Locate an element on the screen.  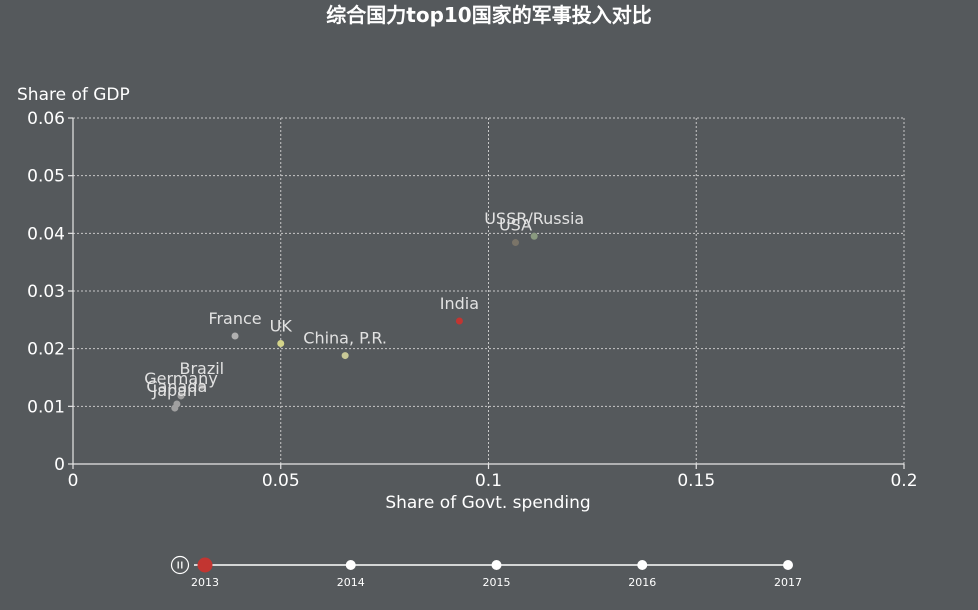
timeline-year-label: 2014 is located at coordinates (351, 582).